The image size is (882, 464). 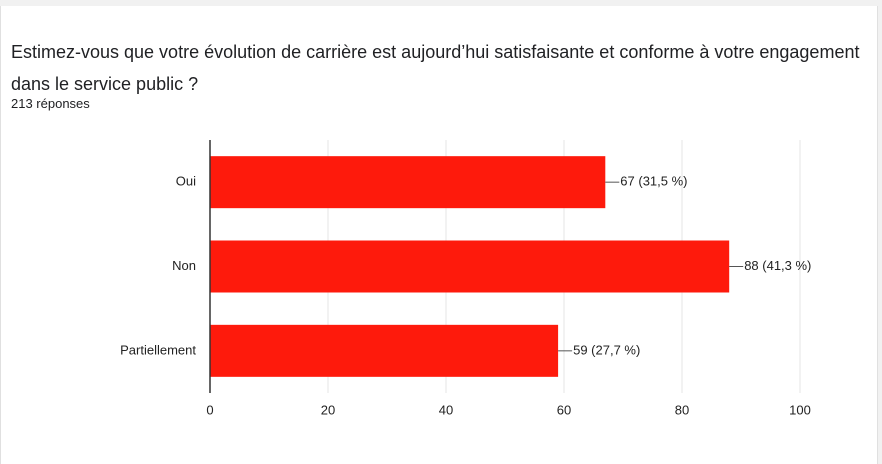 I want to click on y-tick-label: Non, so click(x=184, y=265).